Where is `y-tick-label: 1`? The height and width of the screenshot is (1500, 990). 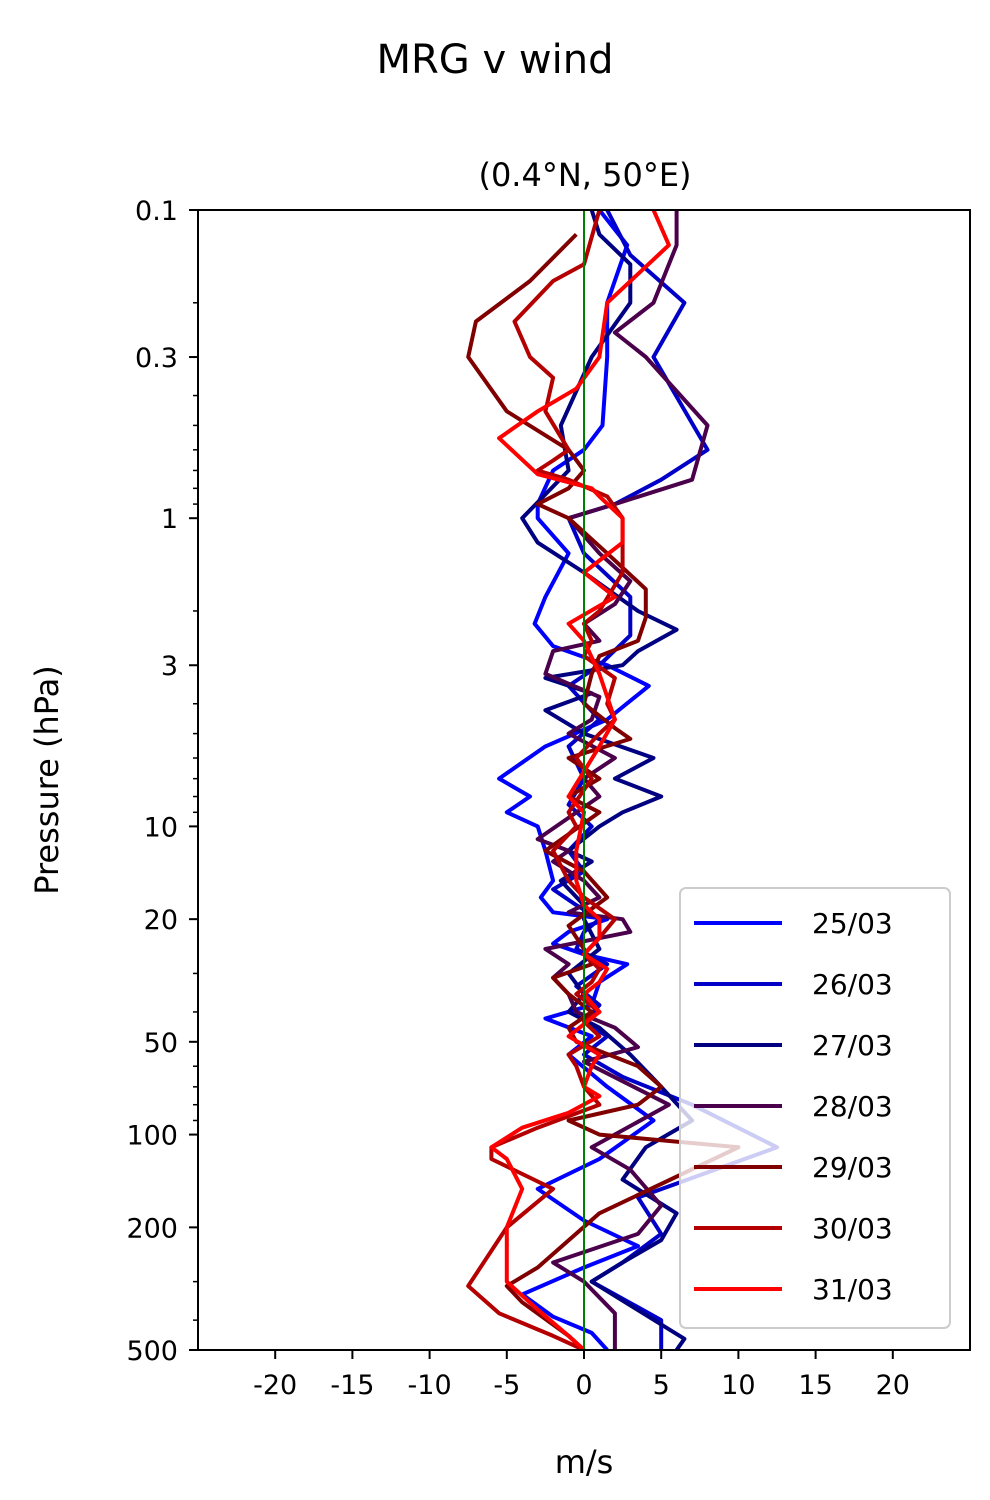
y-tick-label: 1 is located at coordinates (169, 519).